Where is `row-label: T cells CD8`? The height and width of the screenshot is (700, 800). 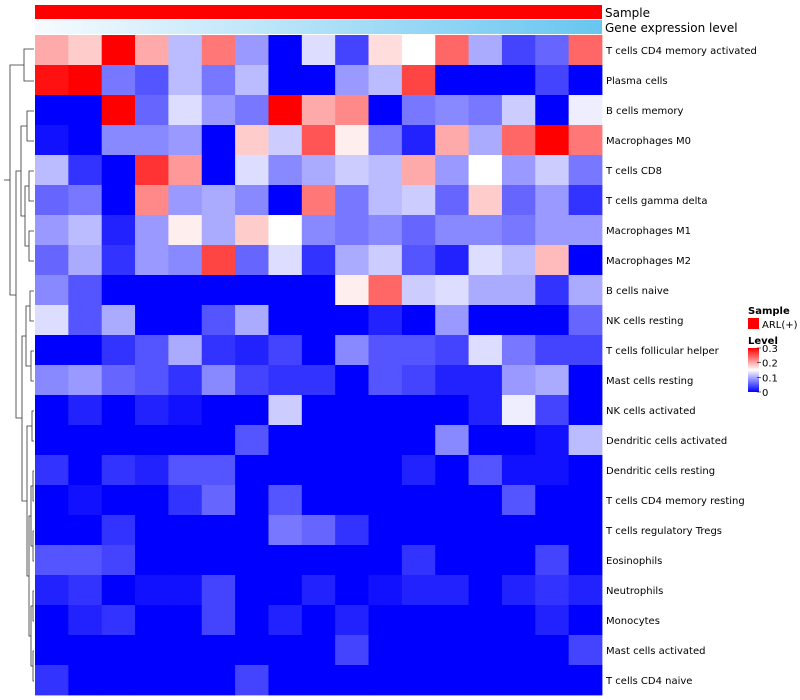 row-label: T cells CD8 is located at coordinates (633, 171).